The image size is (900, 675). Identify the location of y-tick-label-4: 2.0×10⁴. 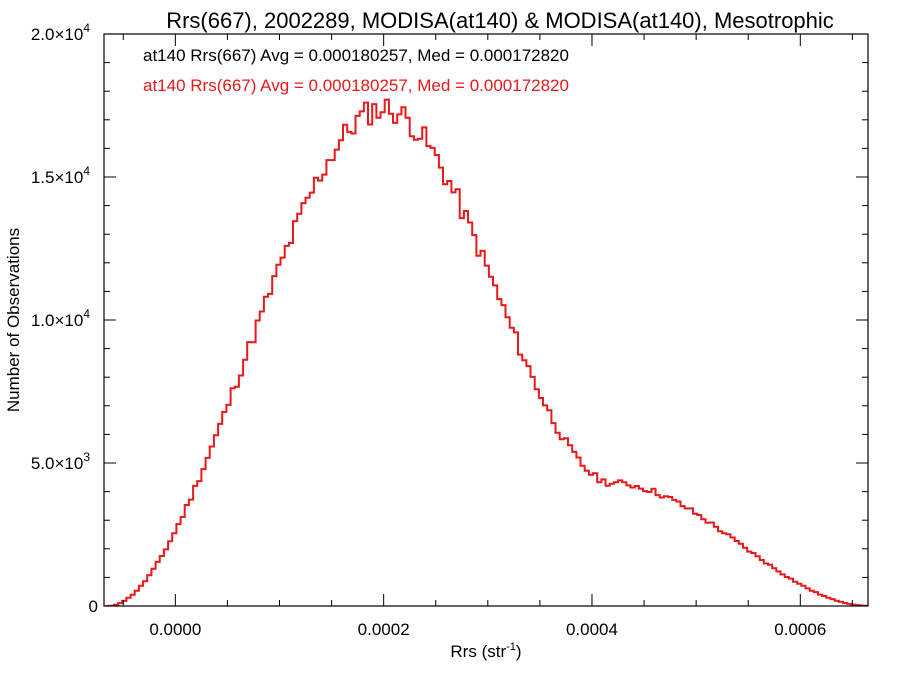
(60, 32).